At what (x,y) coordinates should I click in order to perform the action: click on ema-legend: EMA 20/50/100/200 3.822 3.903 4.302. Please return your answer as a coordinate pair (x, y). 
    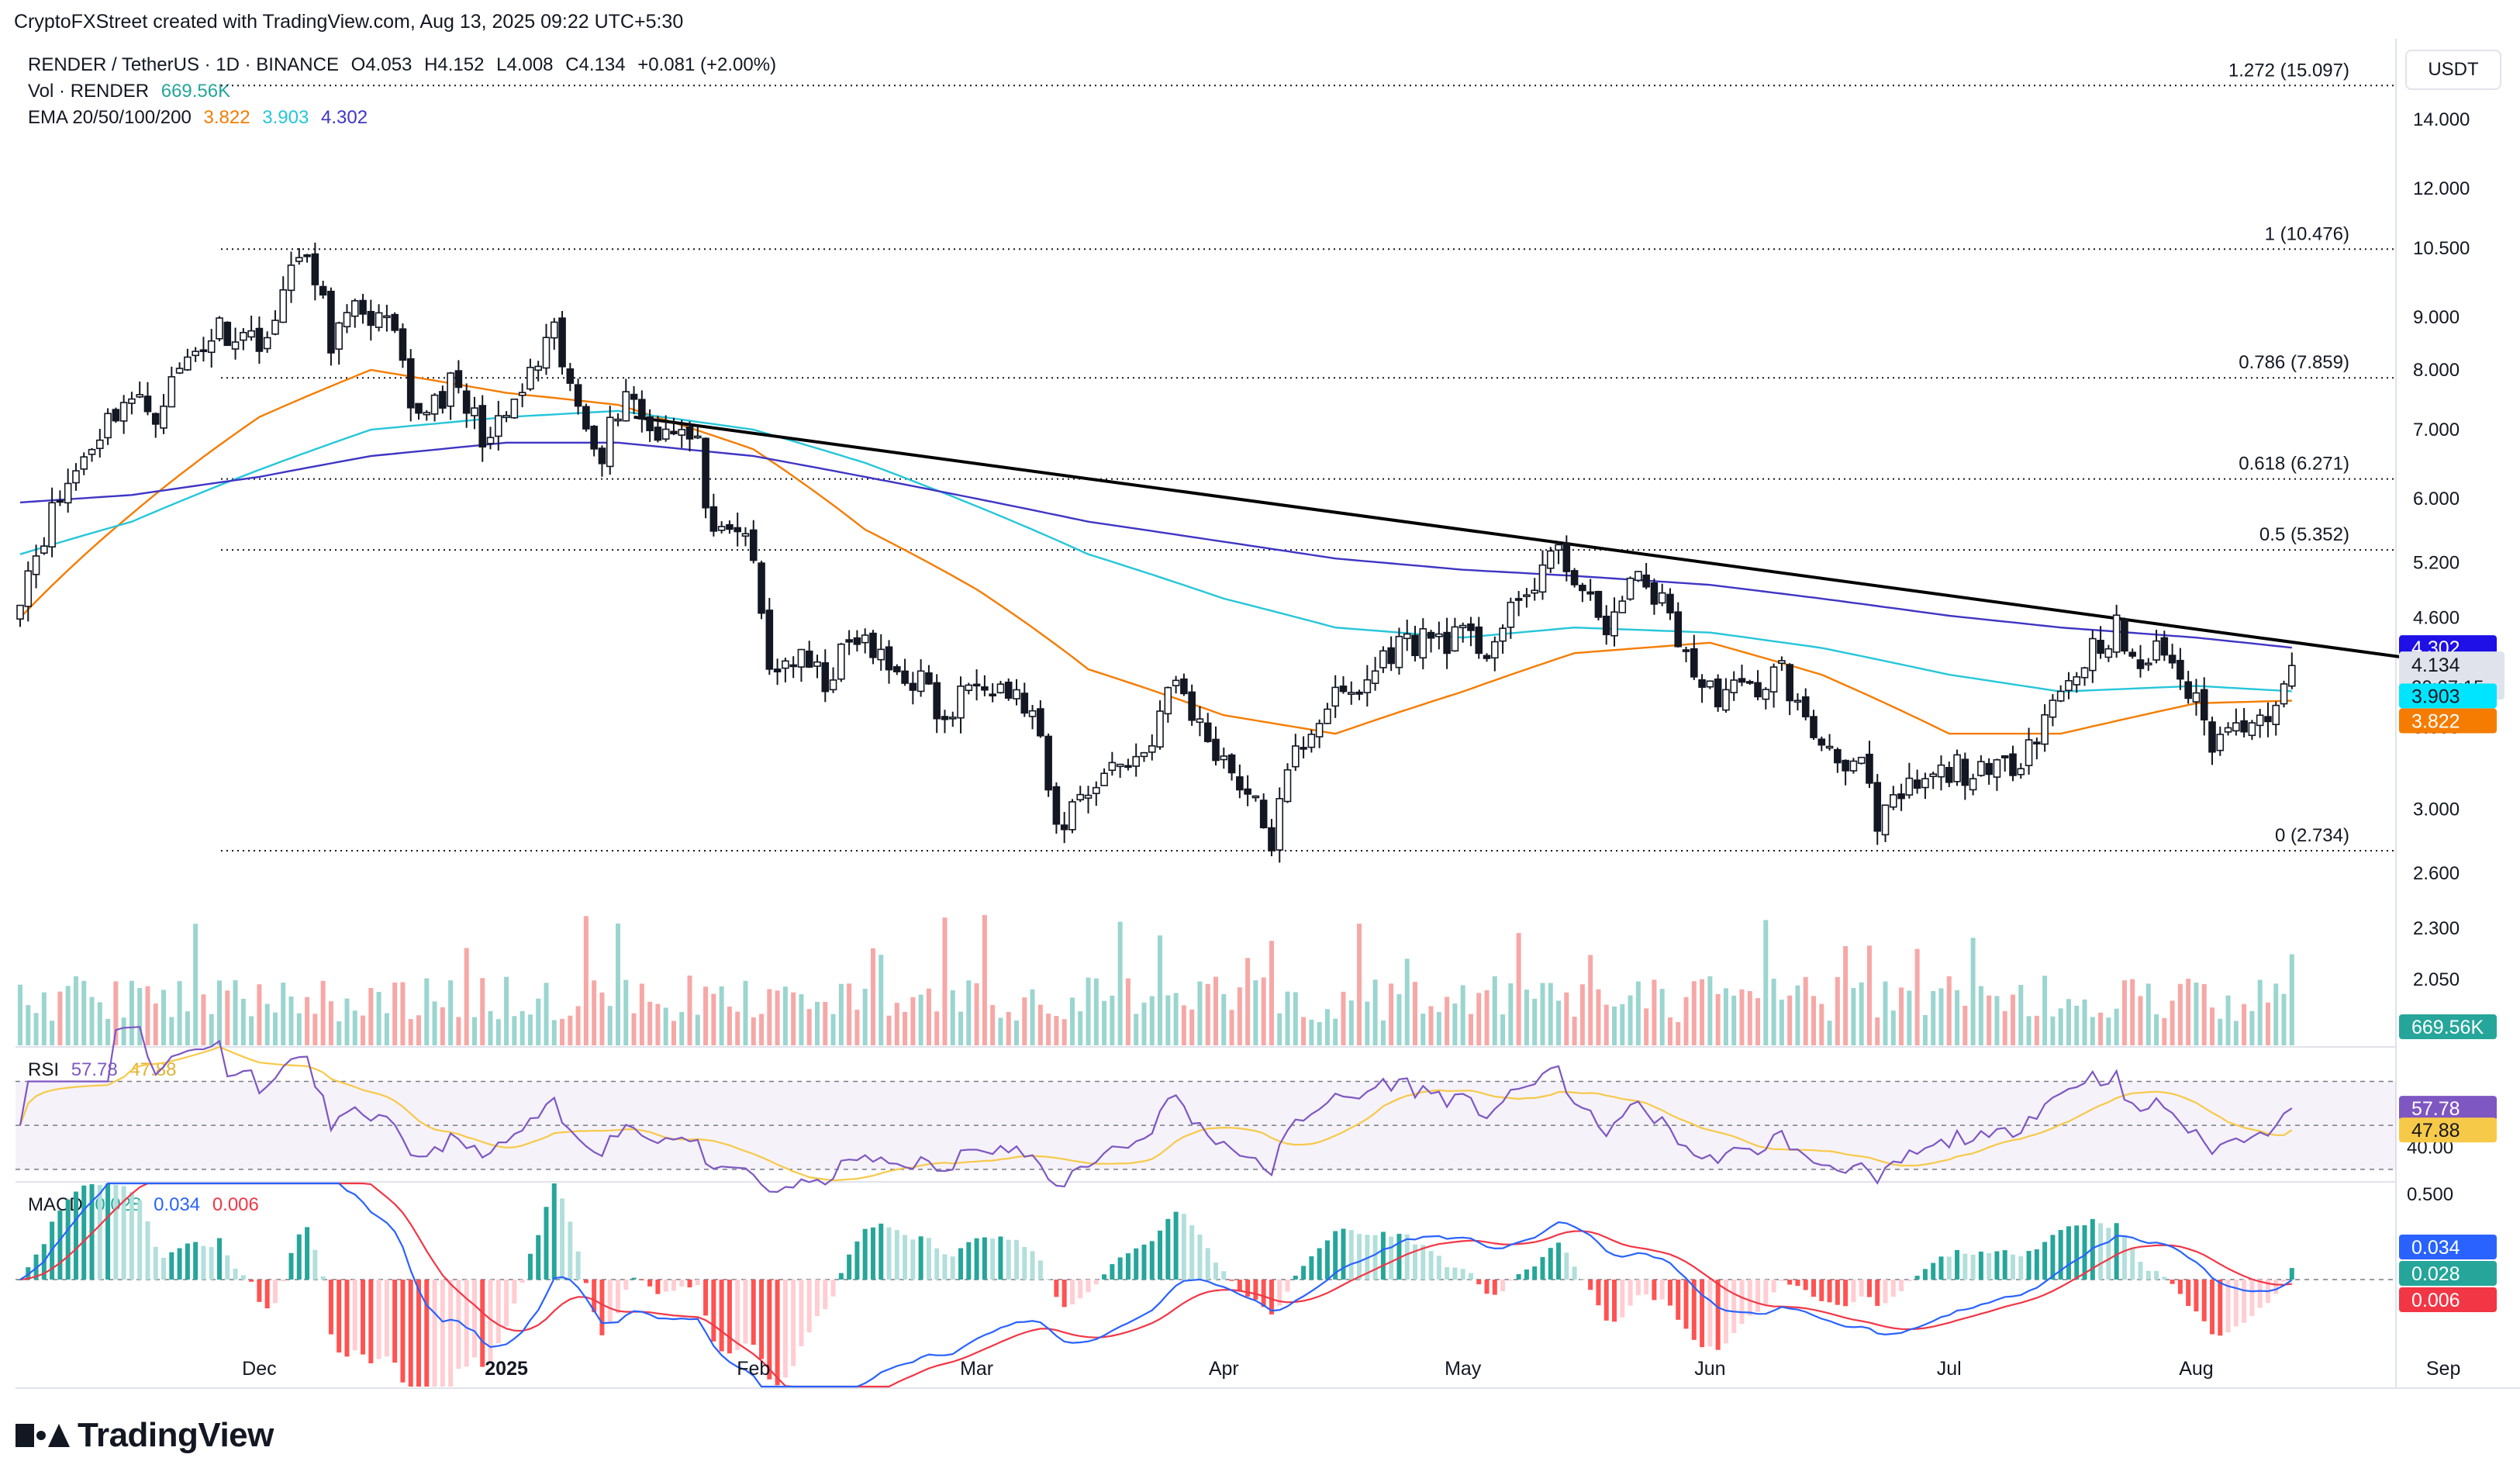
    Looking at the image, I should click on (201, 118).